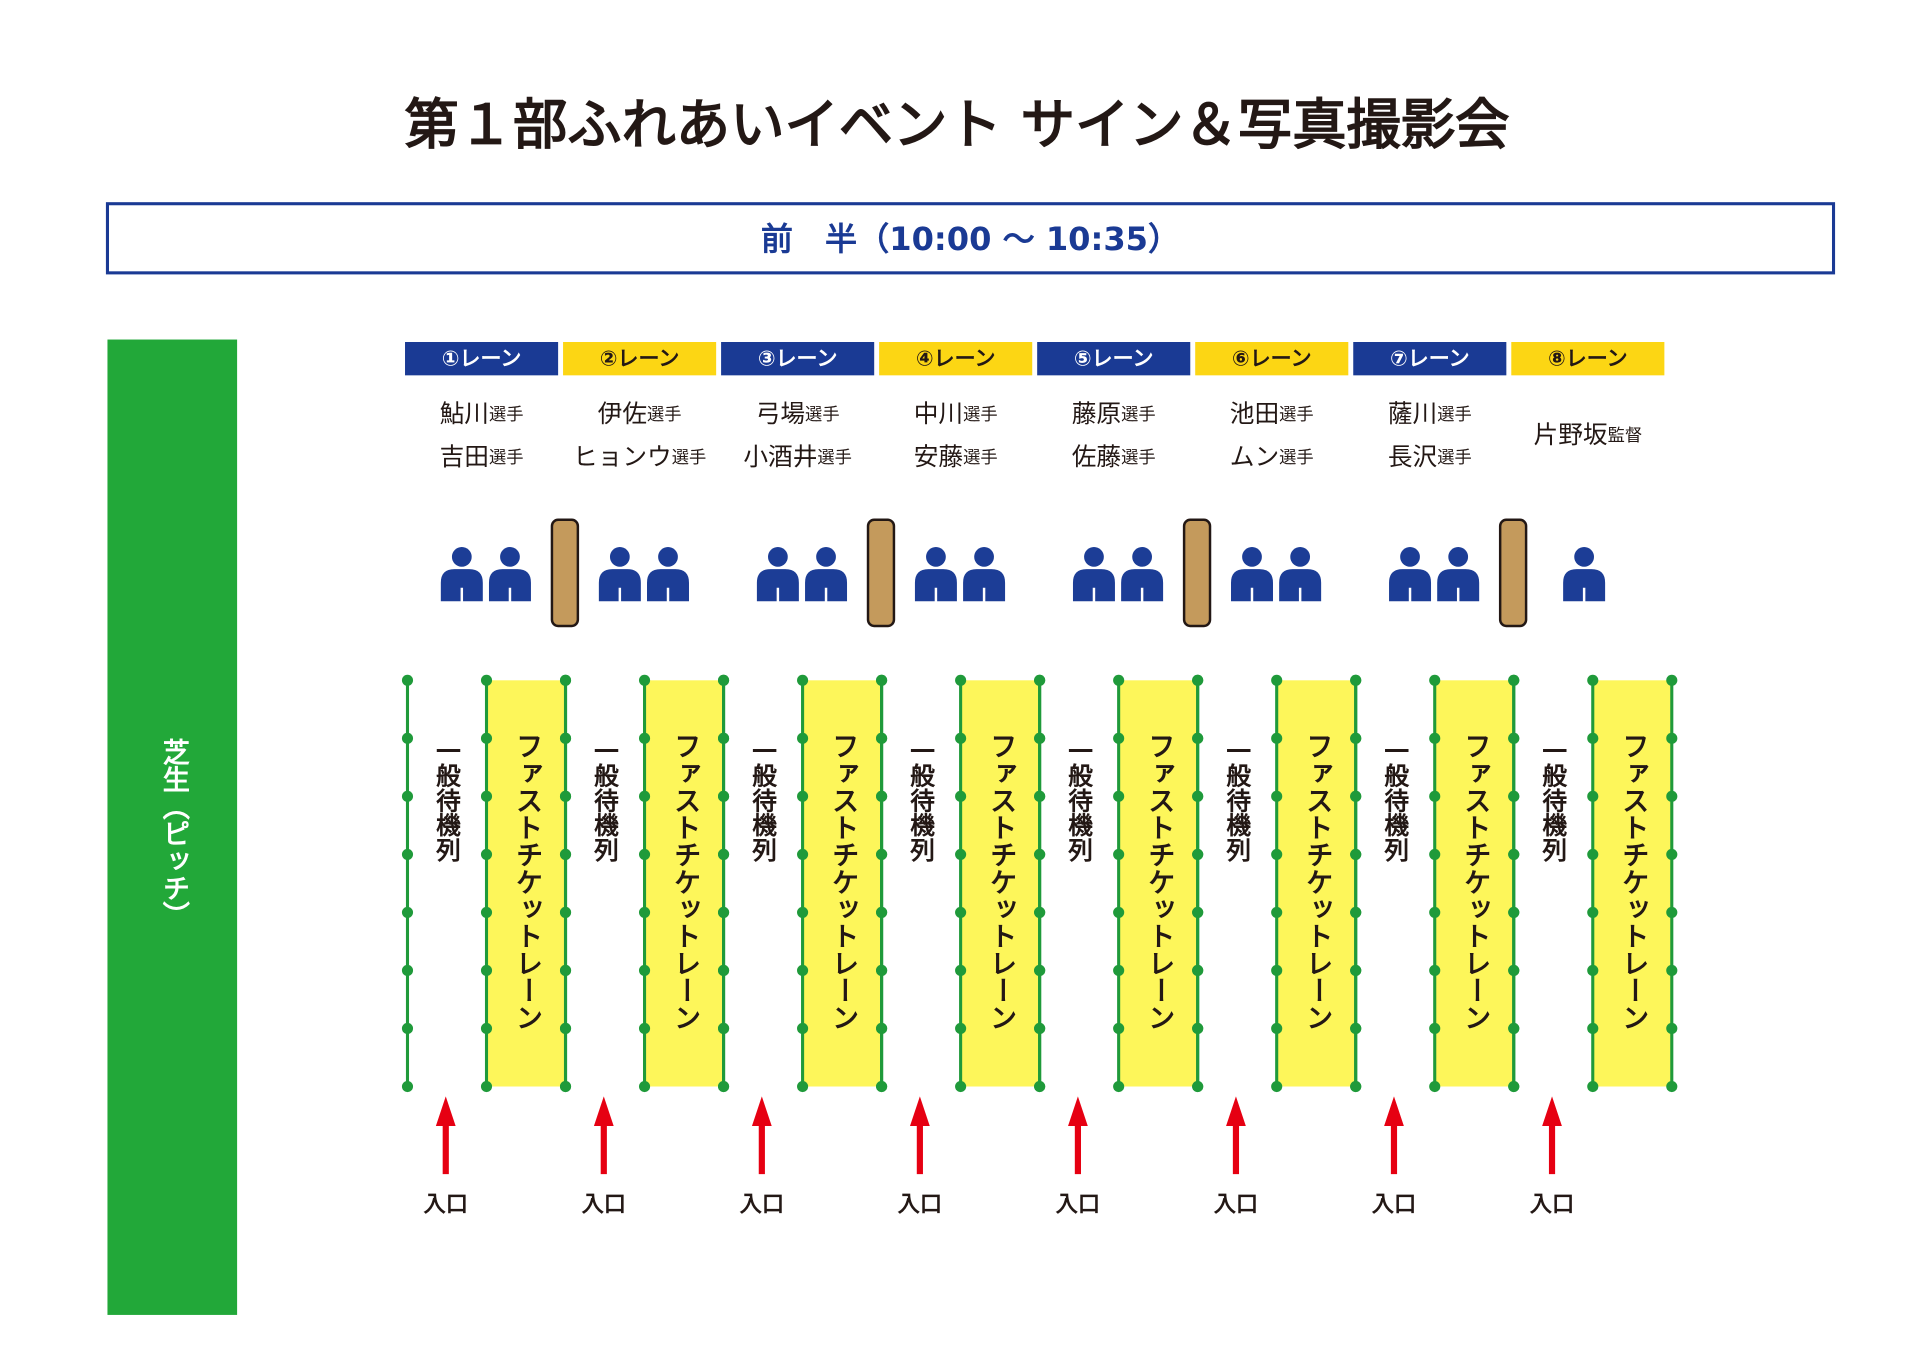  What do you see at coordinates (798, 413) in the screenshot?
I see `player-name: 弓場選手` at bounding box center [798, 413].